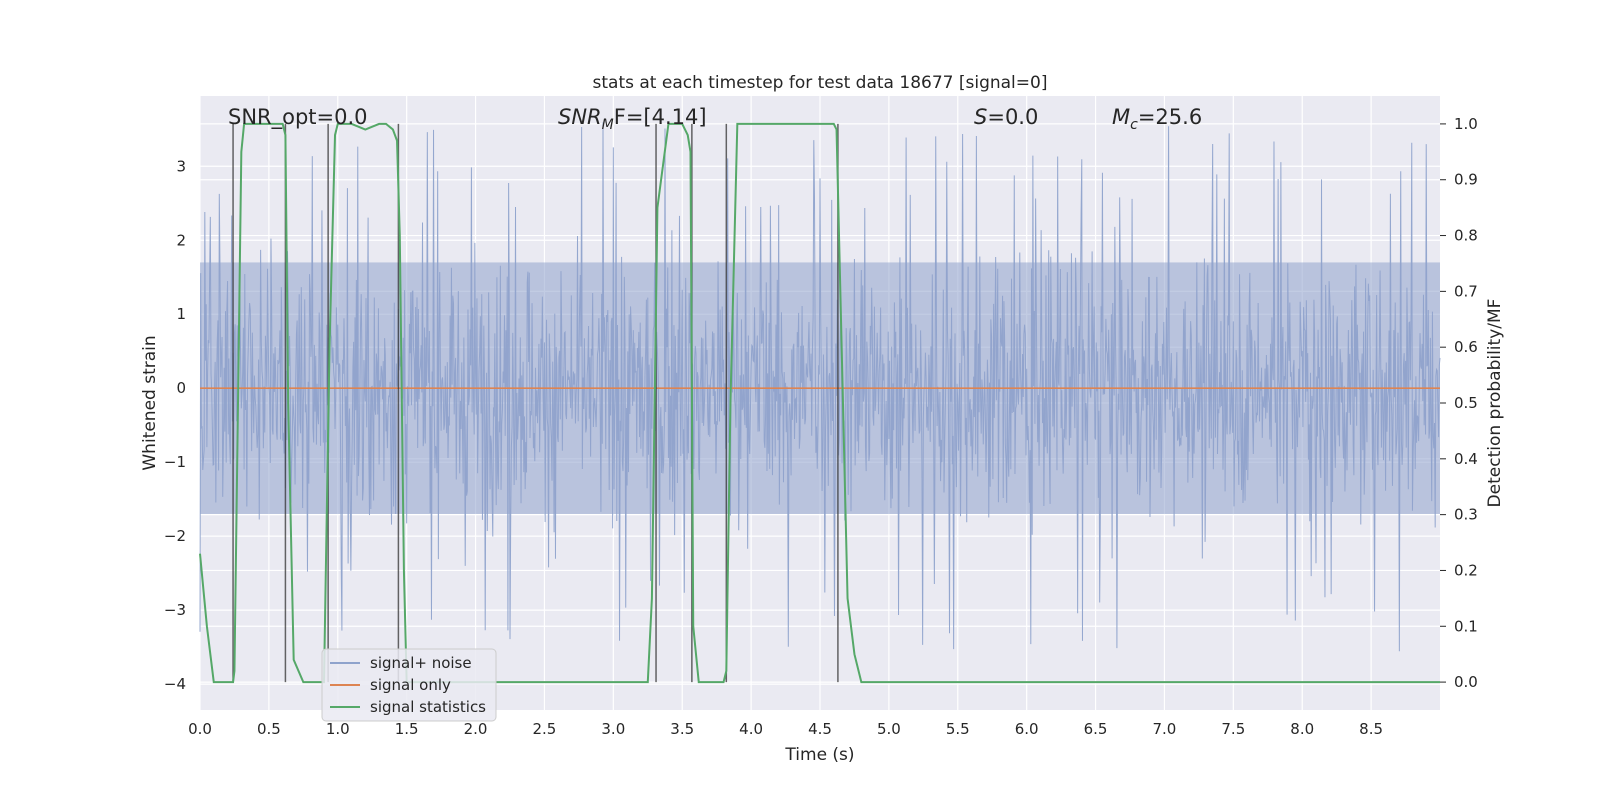 The height and width of the screenshot is (800, 1600). I want to click on x-tick-label-9: 4.5, so click(820, 729).